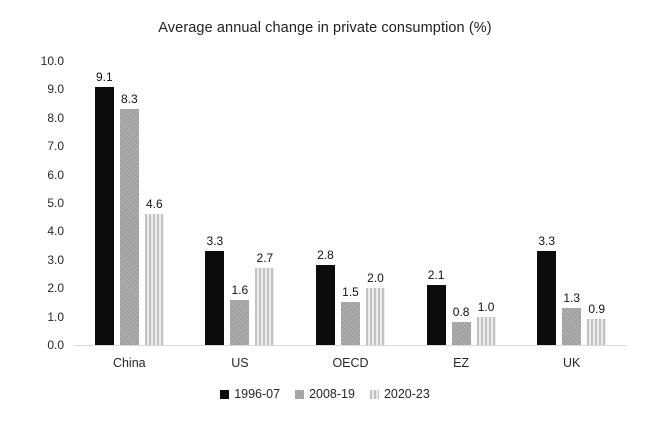 The width and height of the screenshot is (650, 423). I want to click on y-axis-tick-label: 1.0, so click(55, 316).